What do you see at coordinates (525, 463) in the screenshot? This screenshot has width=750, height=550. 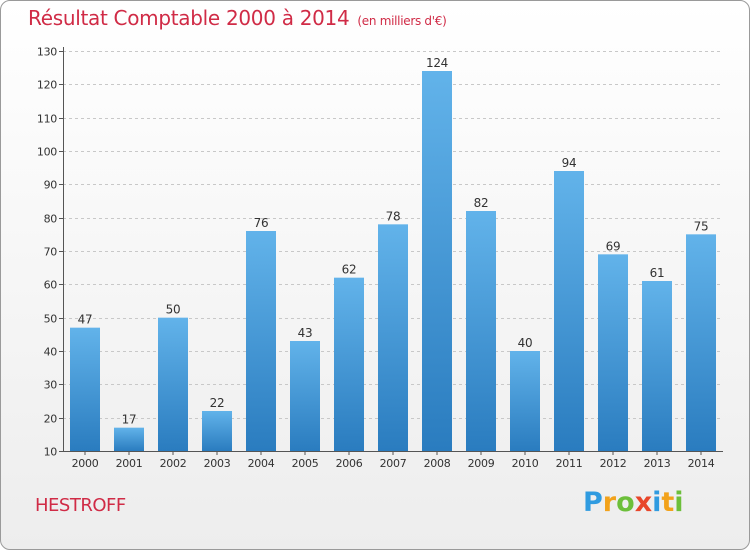 I see `x-tick-label-2010: 2010` at bounding box center [525, 463].